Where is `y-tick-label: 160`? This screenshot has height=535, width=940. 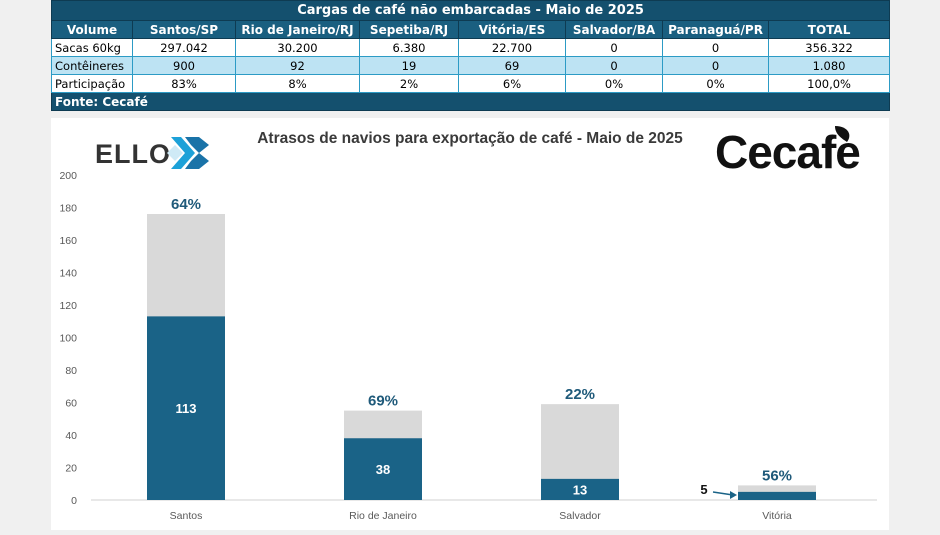 y-tick-label: 160 is located at coordinates (68, 241).